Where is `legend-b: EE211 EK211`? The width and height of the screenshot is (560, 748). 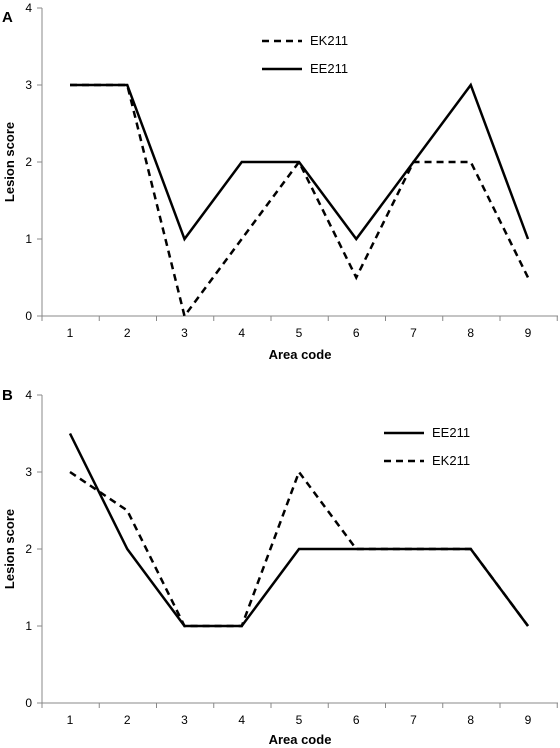
legend-b: EE211 EK211 is located at coordinates (427, 446).